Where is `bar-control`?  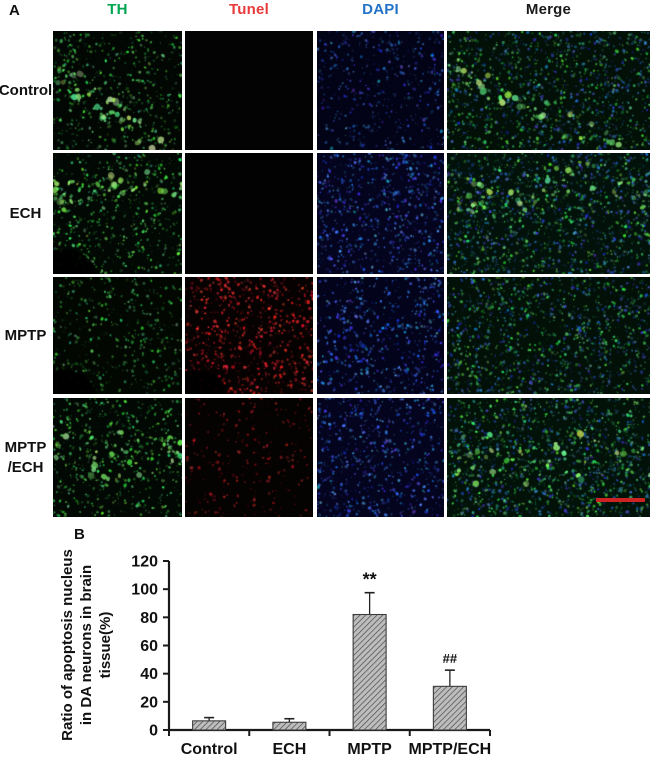 bar-control is located at coordinates (209, 725).